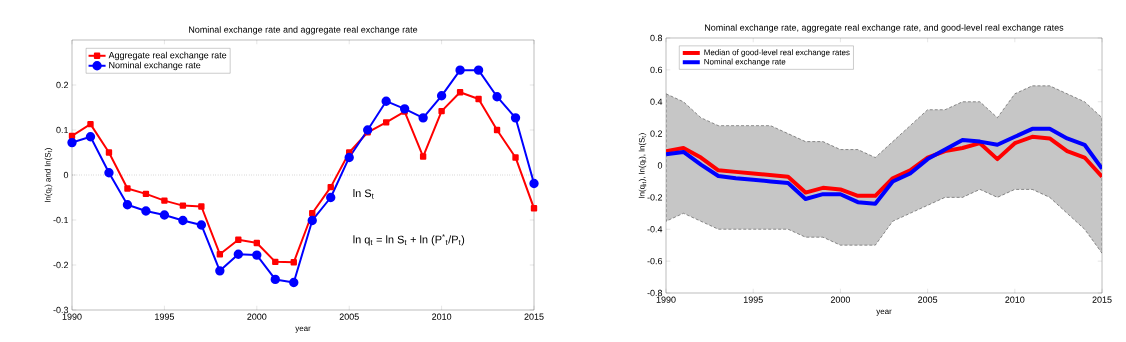  Describe the element at coordinates (62, 130) in the screenshot. I see `y-tick-label: 0.1` at that location.